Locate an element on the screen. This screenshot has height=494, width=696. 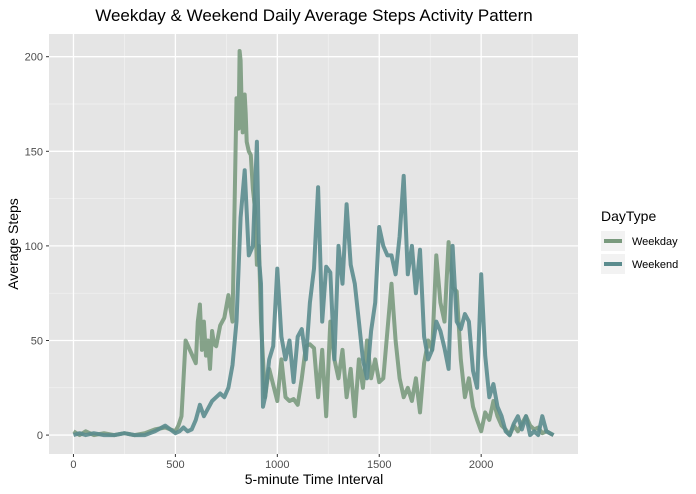
x-axis-title: 5-minute Time Interval is located at coordinates (314, 479).